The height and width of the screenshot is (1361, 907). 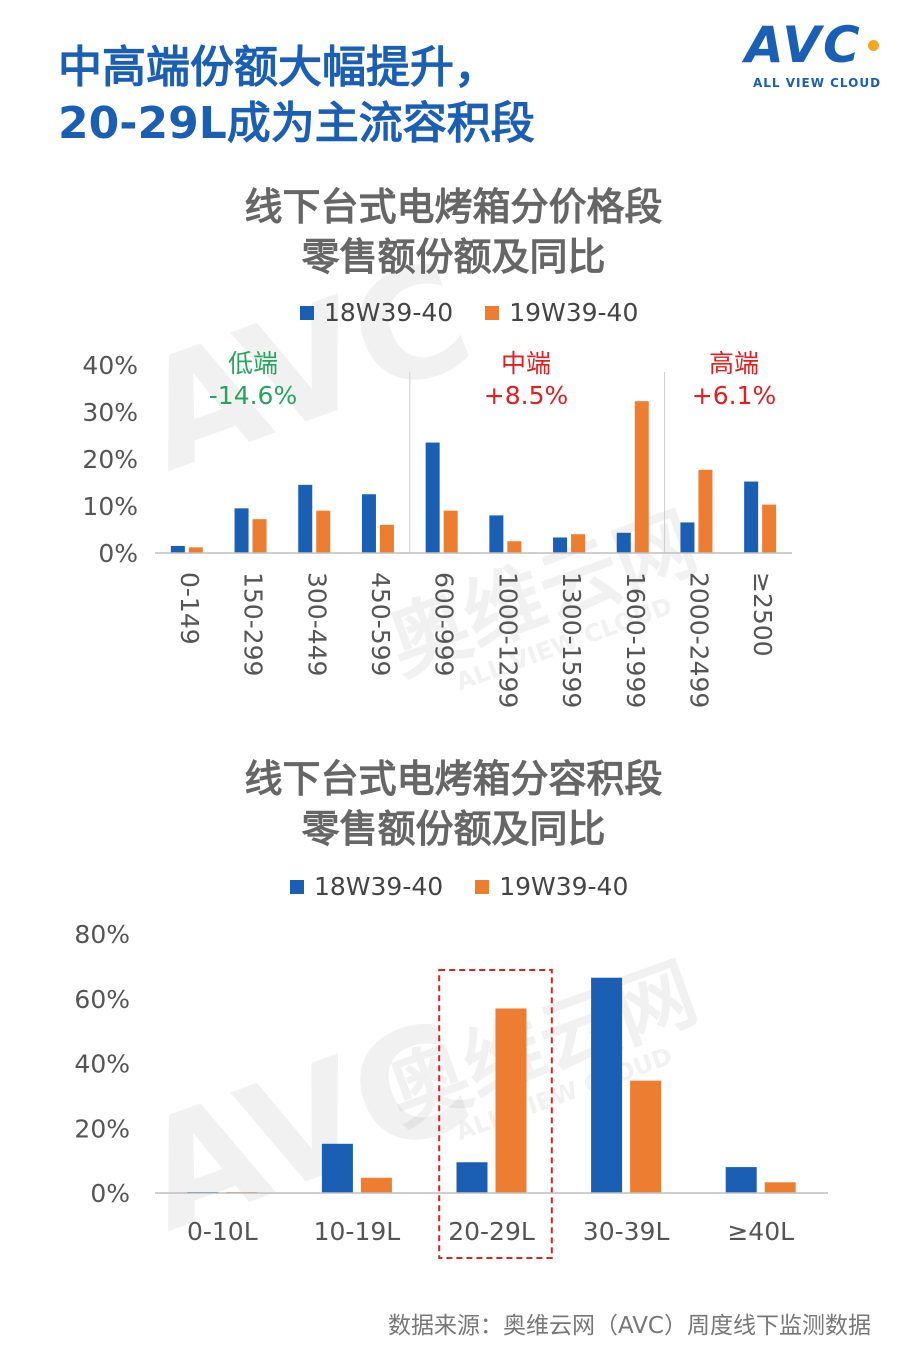 I want to click on page-headline: 中高端份额大幅提升， 20-29L成为主流容积段, so click(x=296, y=96).